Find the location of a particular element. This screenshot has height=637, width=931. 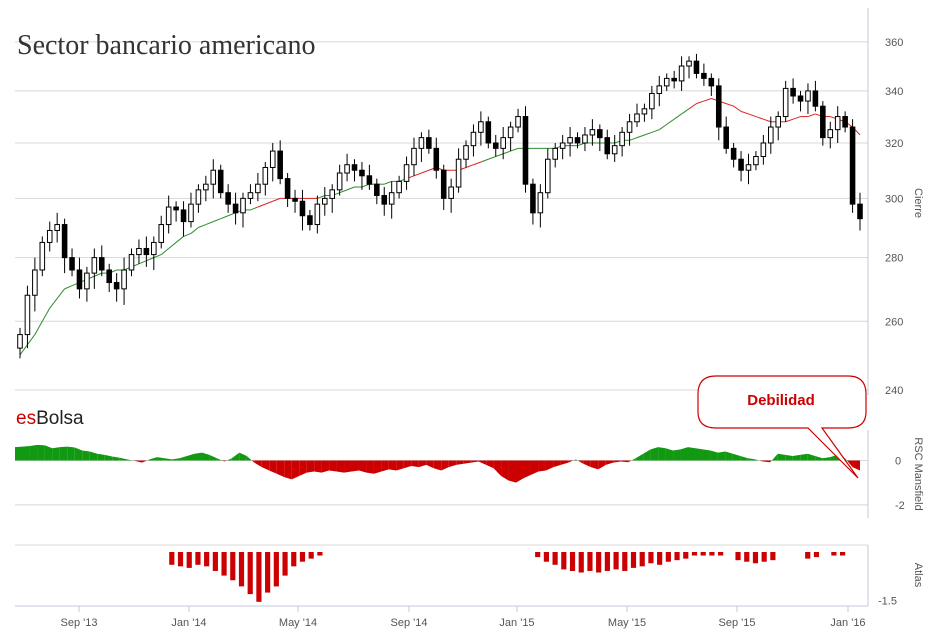

atlas-bars is located at coordinates (507, 577).